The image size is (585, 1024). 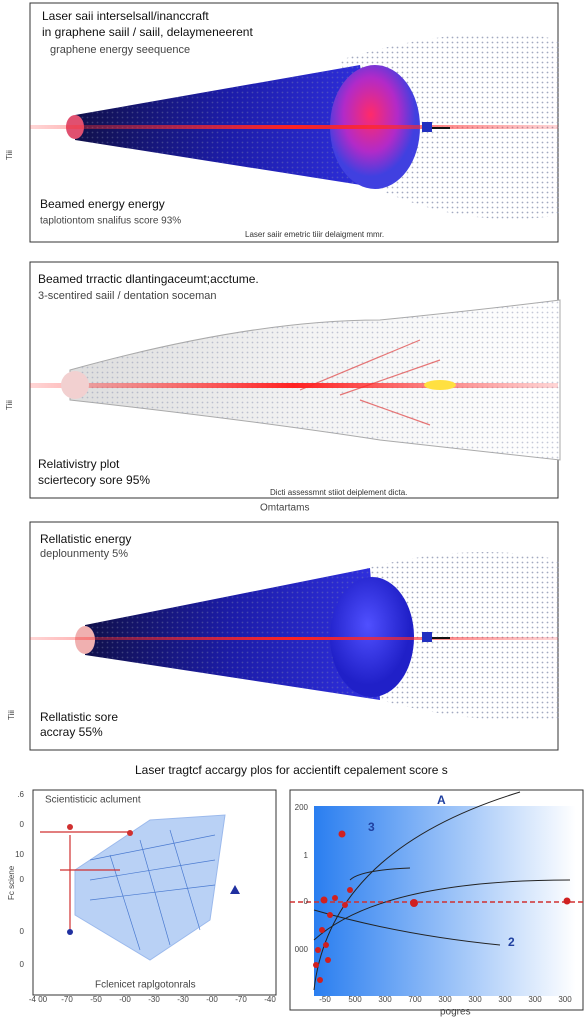 I want to click on marker, so click(x=235, y=889).